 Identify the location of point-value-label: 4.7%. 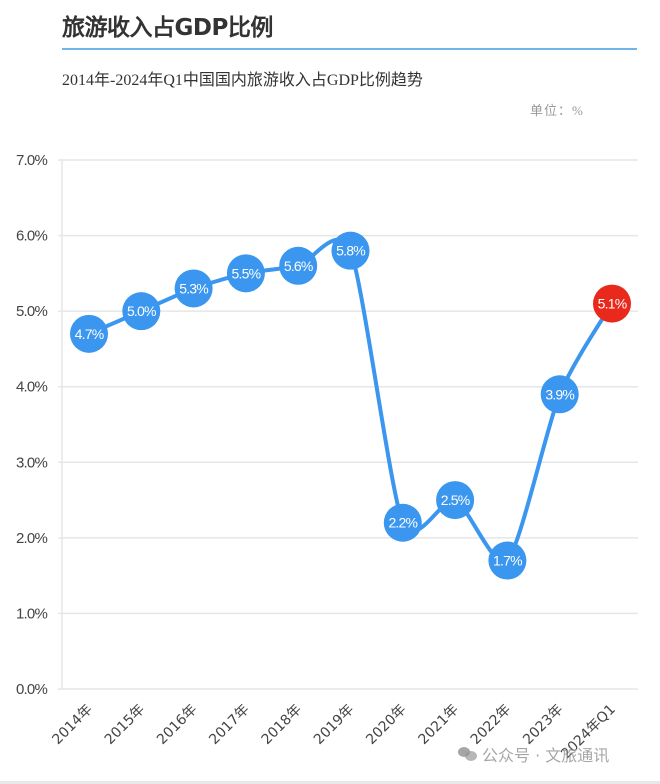
(89, 334).